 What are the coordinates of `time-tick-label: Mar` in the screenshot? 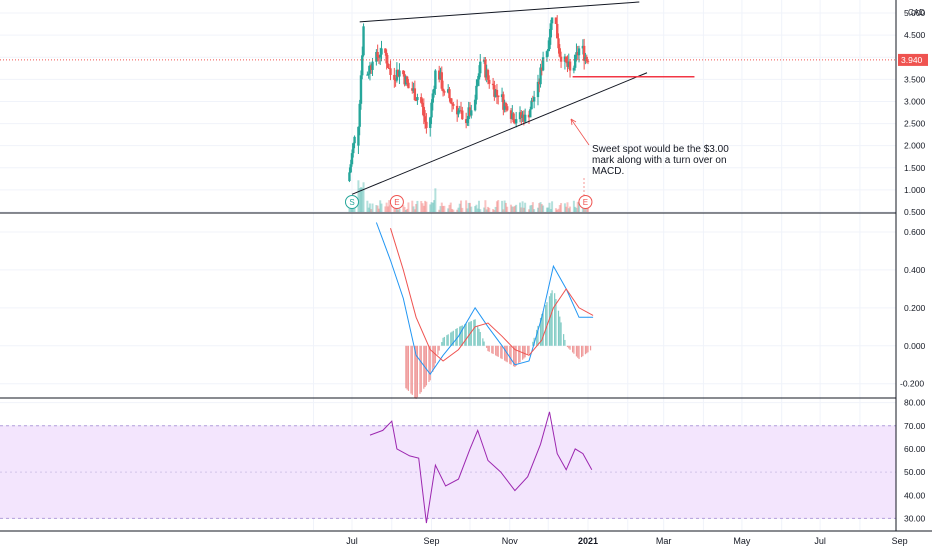 It's located at (664, 541).